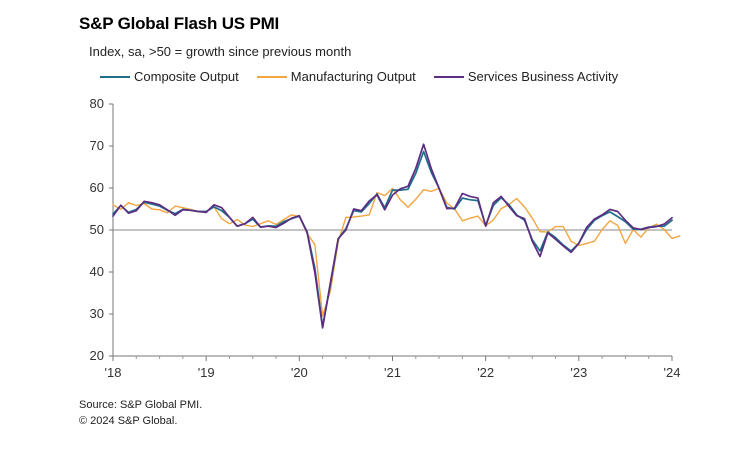 This screenshot has height=456, width=747. I want to click on y-tick-label: 80, so click(97, 103).